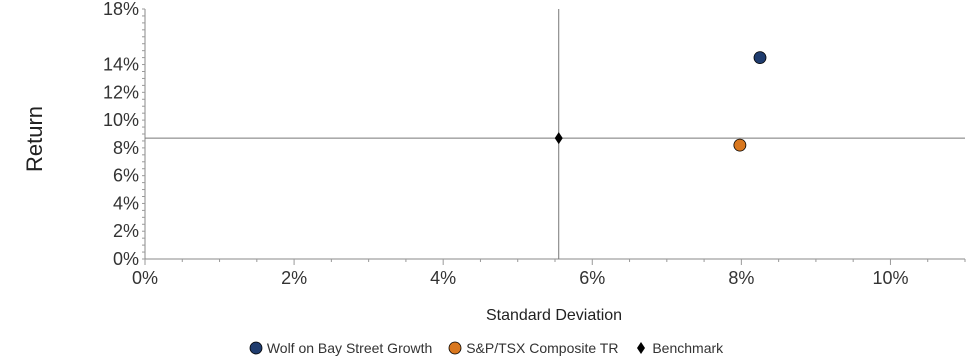  What do you see at coordinates (126, 203) in the screenshot?
I see `y-tick-label: 4%` at bounding box center [126, 203].